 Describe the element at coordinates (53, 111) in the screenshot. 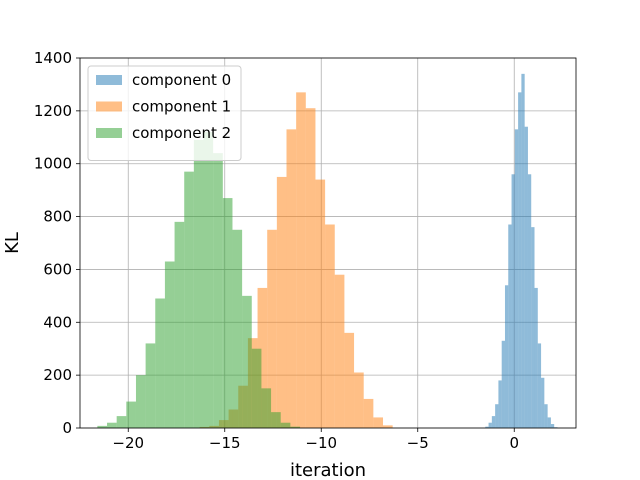

I see `y-tick-label: 1200` at that location.